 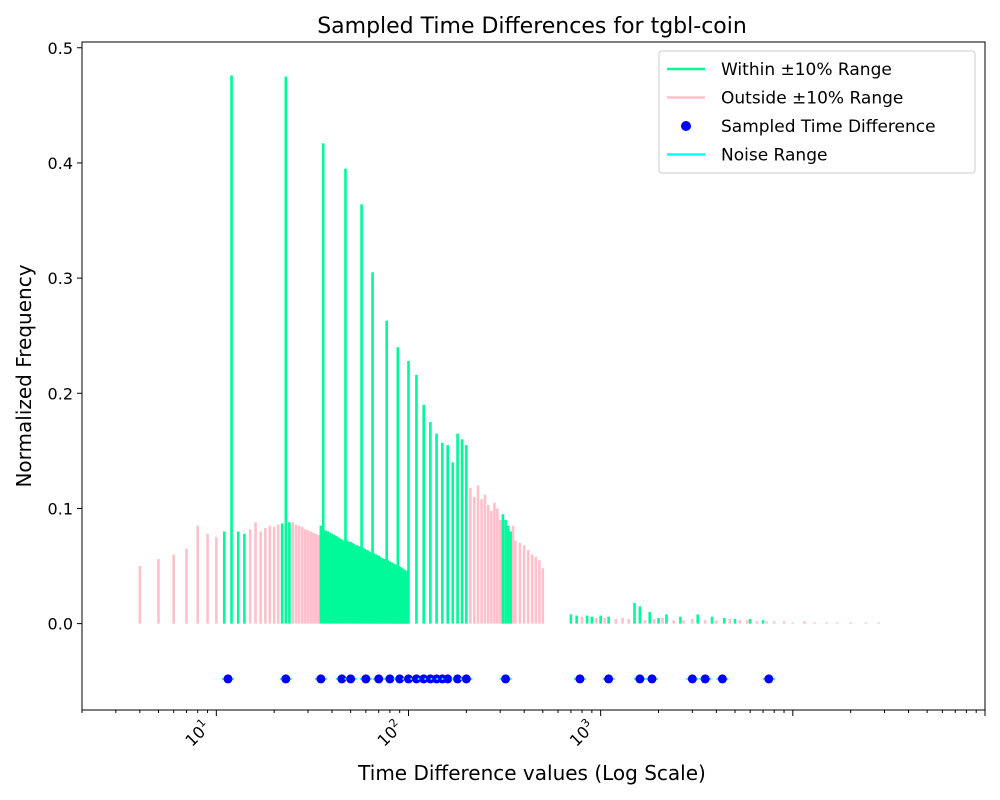 What do you see at coordinates (812, 99) in the screenshot?
I see `legend-label: Outside ±10% Range` at bounding box center [812, 99].